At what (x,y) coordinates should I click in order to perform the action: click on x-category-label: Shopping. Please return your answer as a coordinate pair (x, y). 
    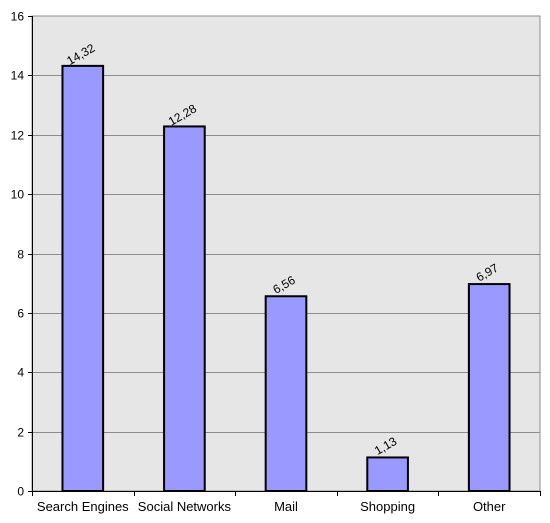
    Looking at the image, I should click on (387, 506).